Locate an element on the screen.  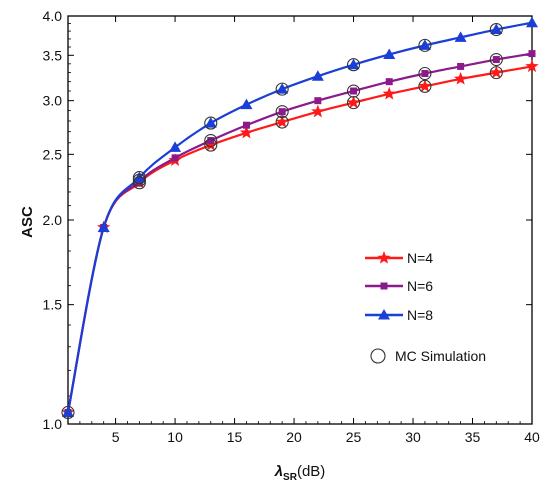
y-axis-title: ASC is located at coordinates (27, 222).